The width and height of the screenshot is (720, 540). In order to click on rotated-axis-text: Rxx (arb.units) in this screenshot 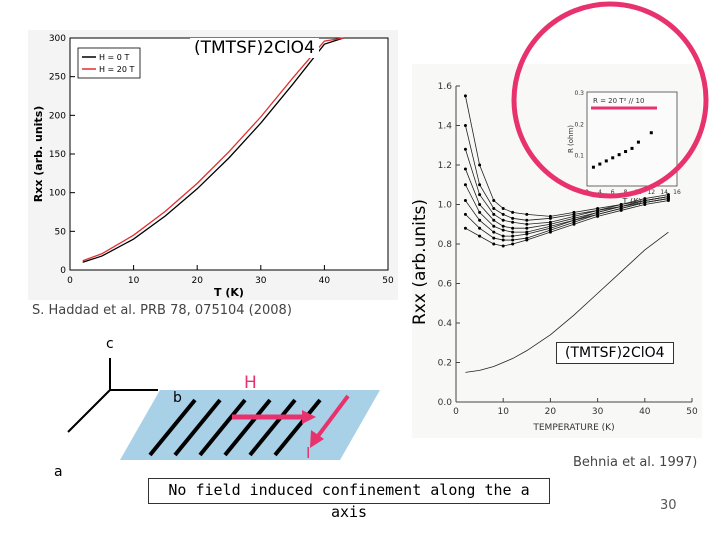, I will do `click(420, 262)`.